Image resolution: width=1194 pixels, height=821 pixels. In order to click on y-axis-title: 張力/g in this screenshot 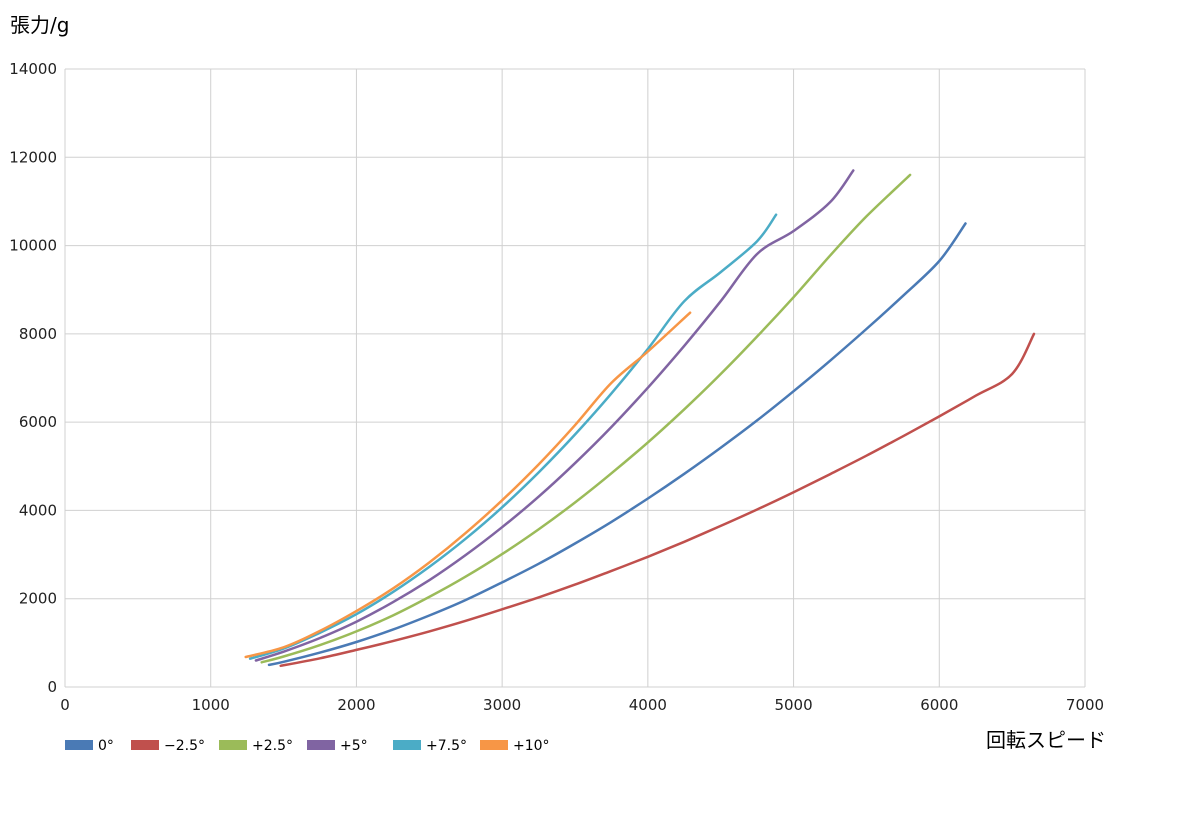, I will do `click(39, 25)`.